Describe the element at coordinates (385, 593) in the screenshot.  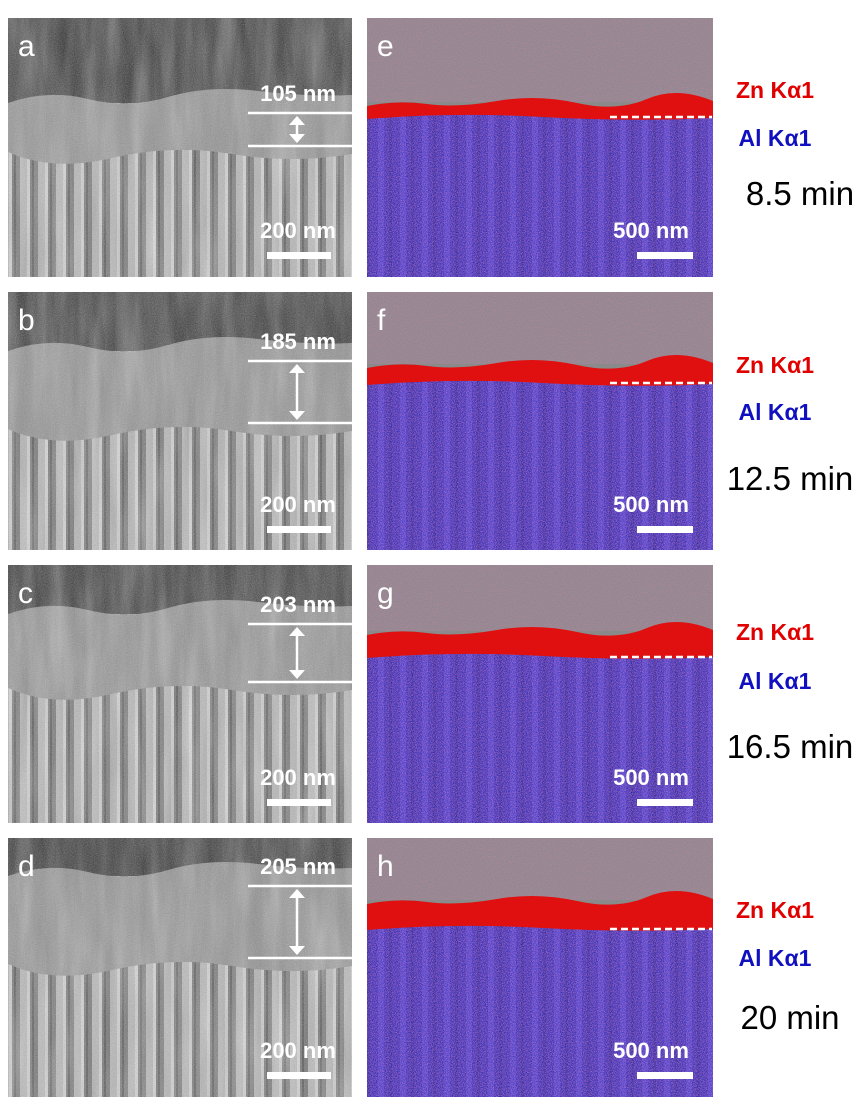
I see `panel-letter: g` at that location.